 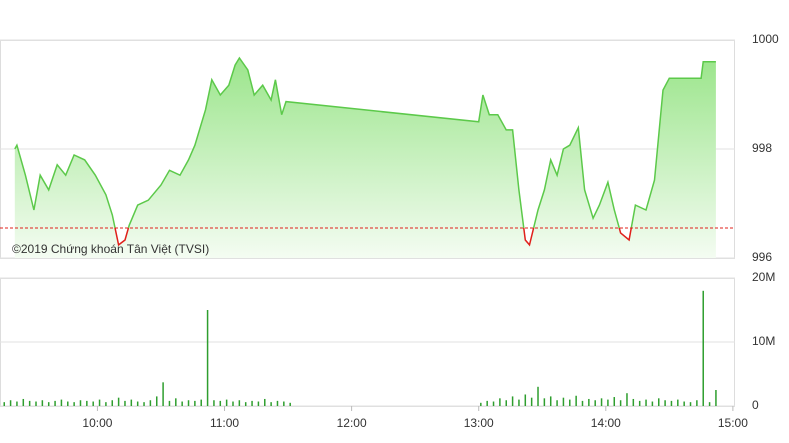 I want to click on x-tick-label: 10:00, so click(x=97, y=423).